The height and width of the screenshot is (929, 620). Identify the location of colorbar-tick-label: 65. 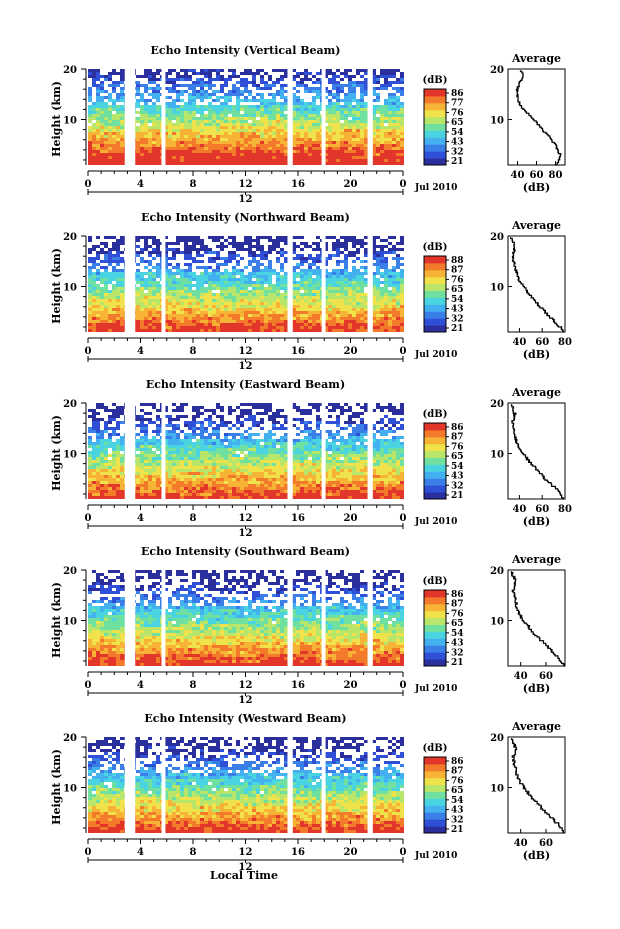
(457, 290).